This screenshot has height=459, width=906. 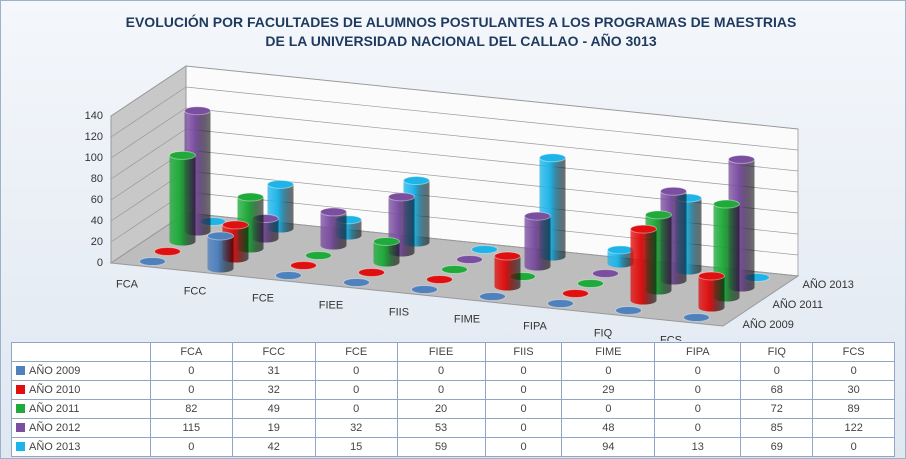 I want to click on depth-label: AÑO 2009, so click(x=768, y=324).